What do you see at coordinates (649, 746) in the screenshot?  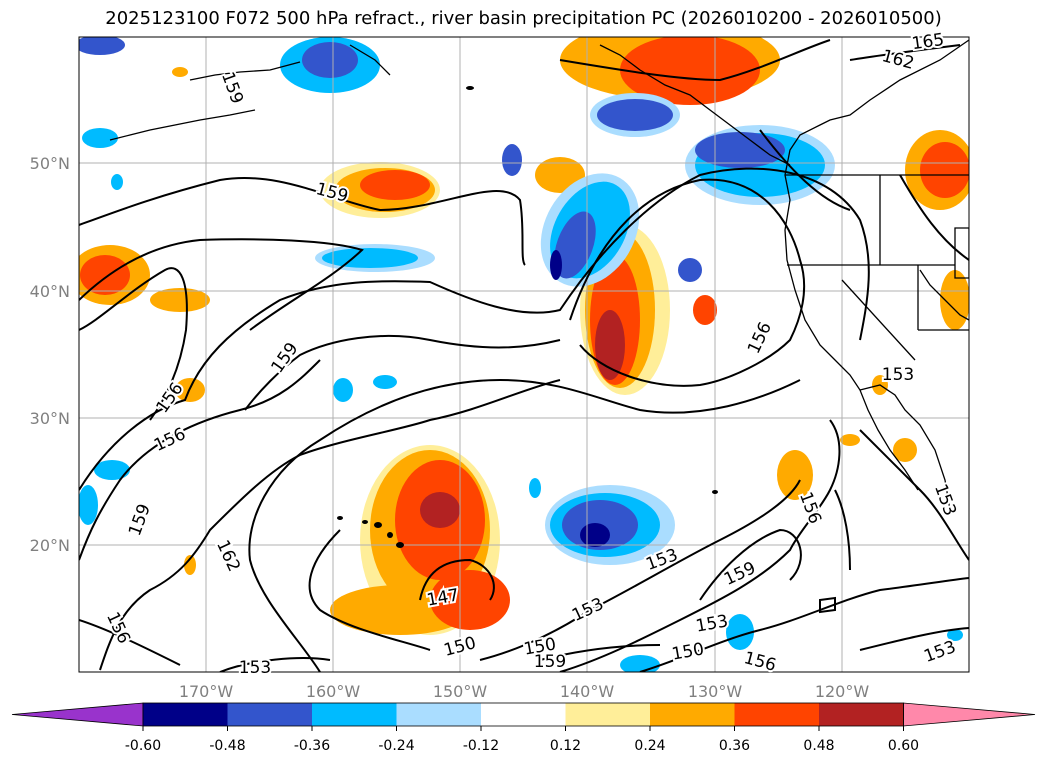 I see `colorbar-tick-label: 0.24` at bounding box center [649, 746].